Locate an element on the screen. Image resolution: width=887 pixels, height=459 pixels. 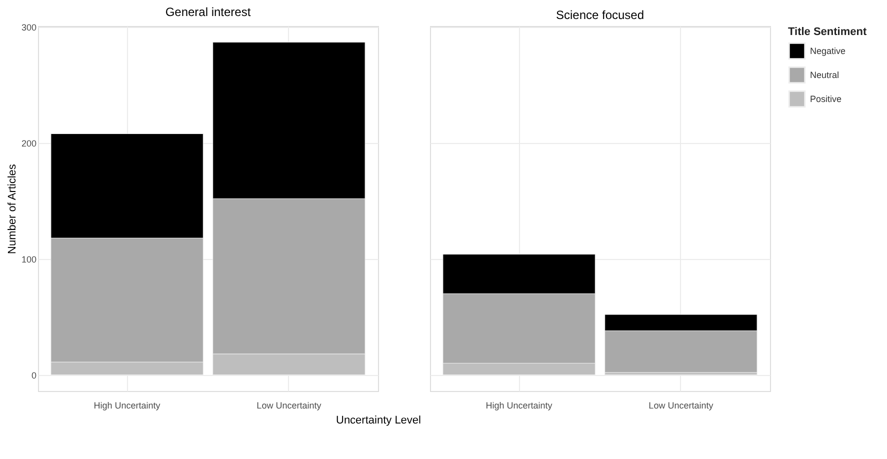
x-axis-title: Uncertainty Level is located at coordinates (378, 420).